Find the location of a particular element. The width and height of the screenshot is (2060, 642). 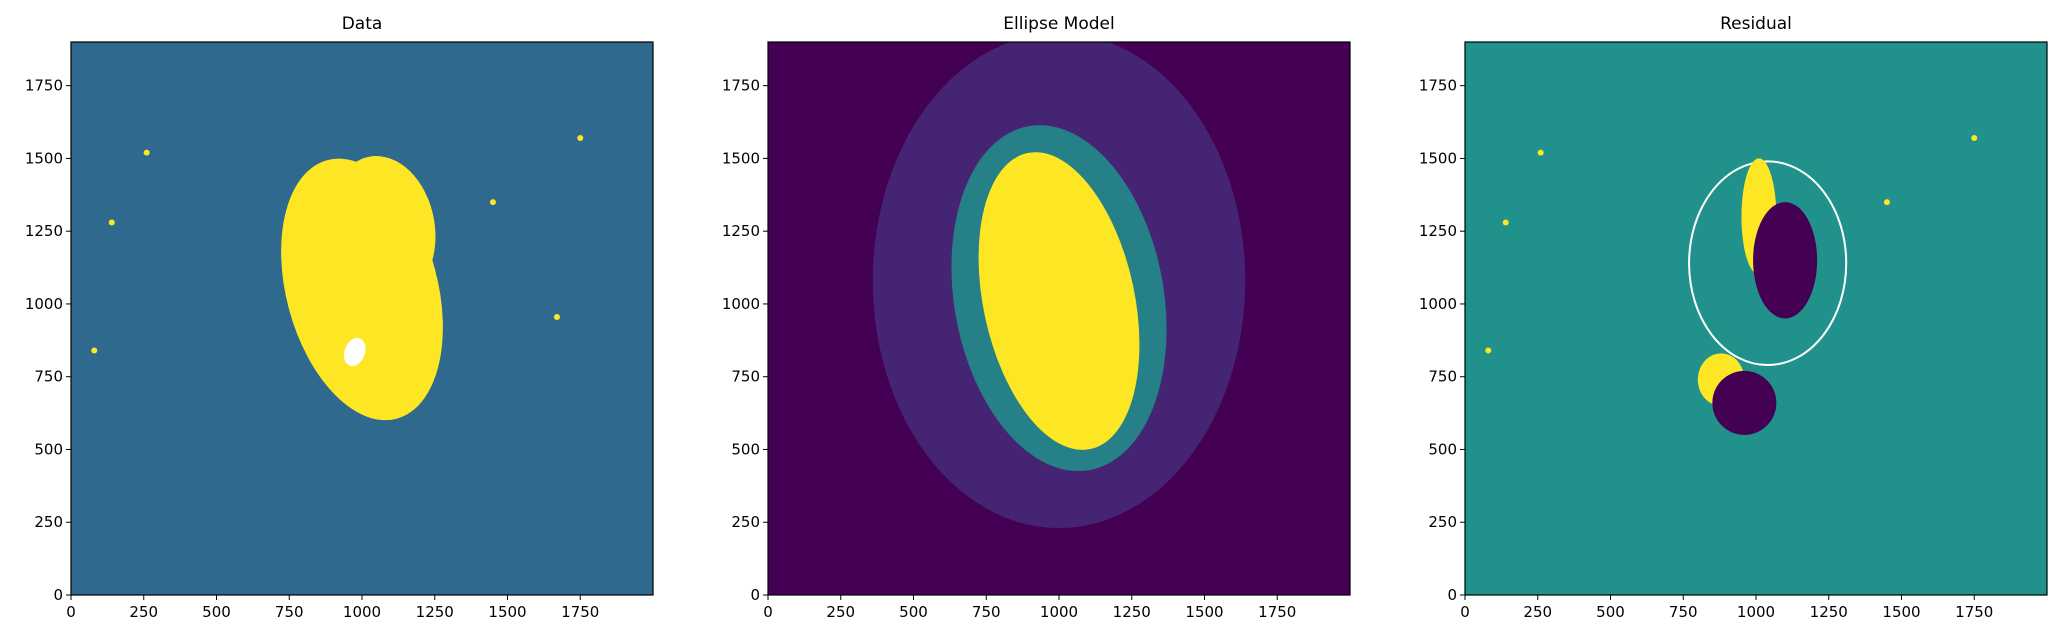

galaxy-lobe-mark is located at coordinates (382, 228).